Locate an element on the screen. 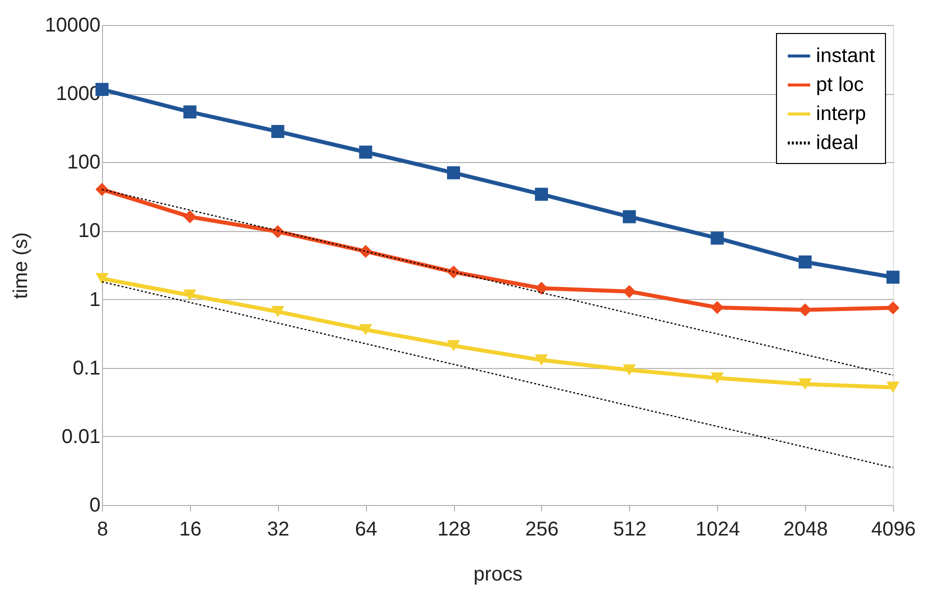 The height and width of the screenshot is (594, 946). x-tick-label: 2048 is located at coordinates (805, 529).